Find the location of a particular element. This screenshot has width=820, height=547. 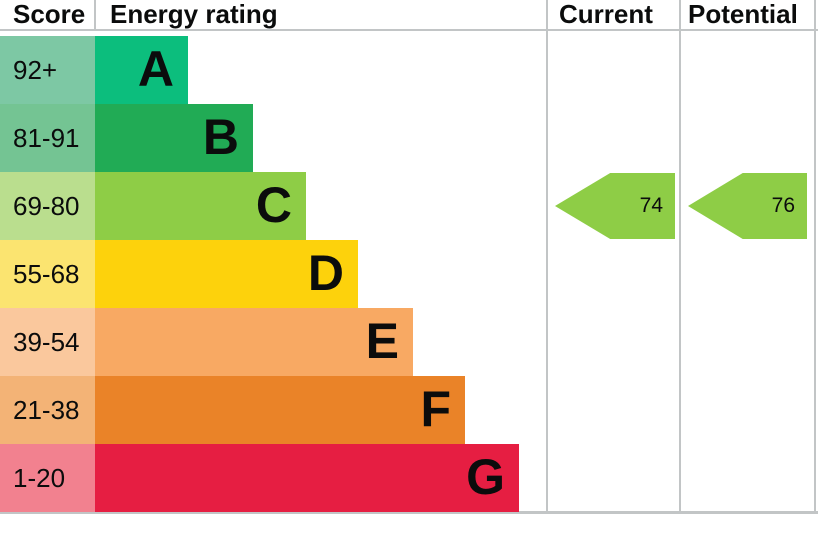

chart-bottom-line is located at coordinates (409, 512).